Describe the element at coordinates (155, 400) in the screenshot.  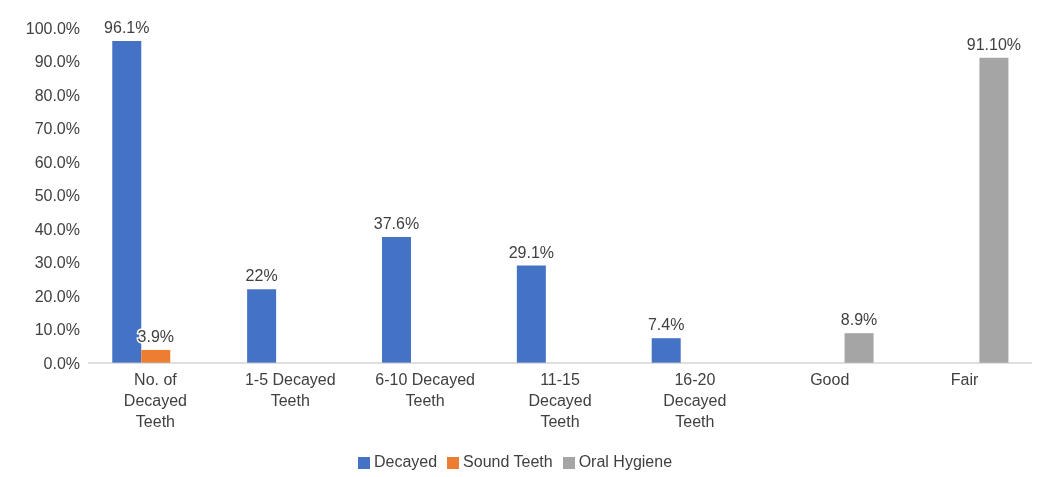
I see `x-tick-label: No. of Decayed Teeth` at that location.